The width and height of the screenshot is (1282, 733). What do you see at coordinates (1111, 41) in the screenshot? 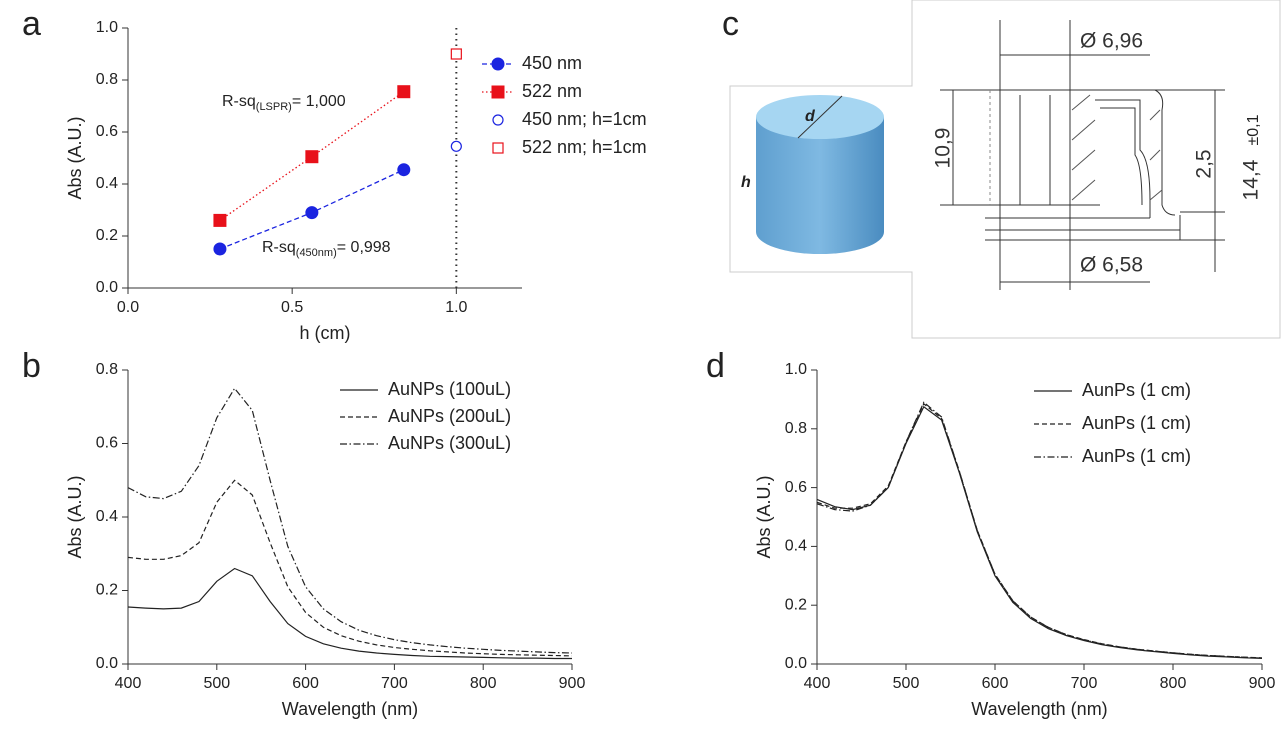
I see `dimension-label: Ø 6,96` at bounding box center [1111, 41].